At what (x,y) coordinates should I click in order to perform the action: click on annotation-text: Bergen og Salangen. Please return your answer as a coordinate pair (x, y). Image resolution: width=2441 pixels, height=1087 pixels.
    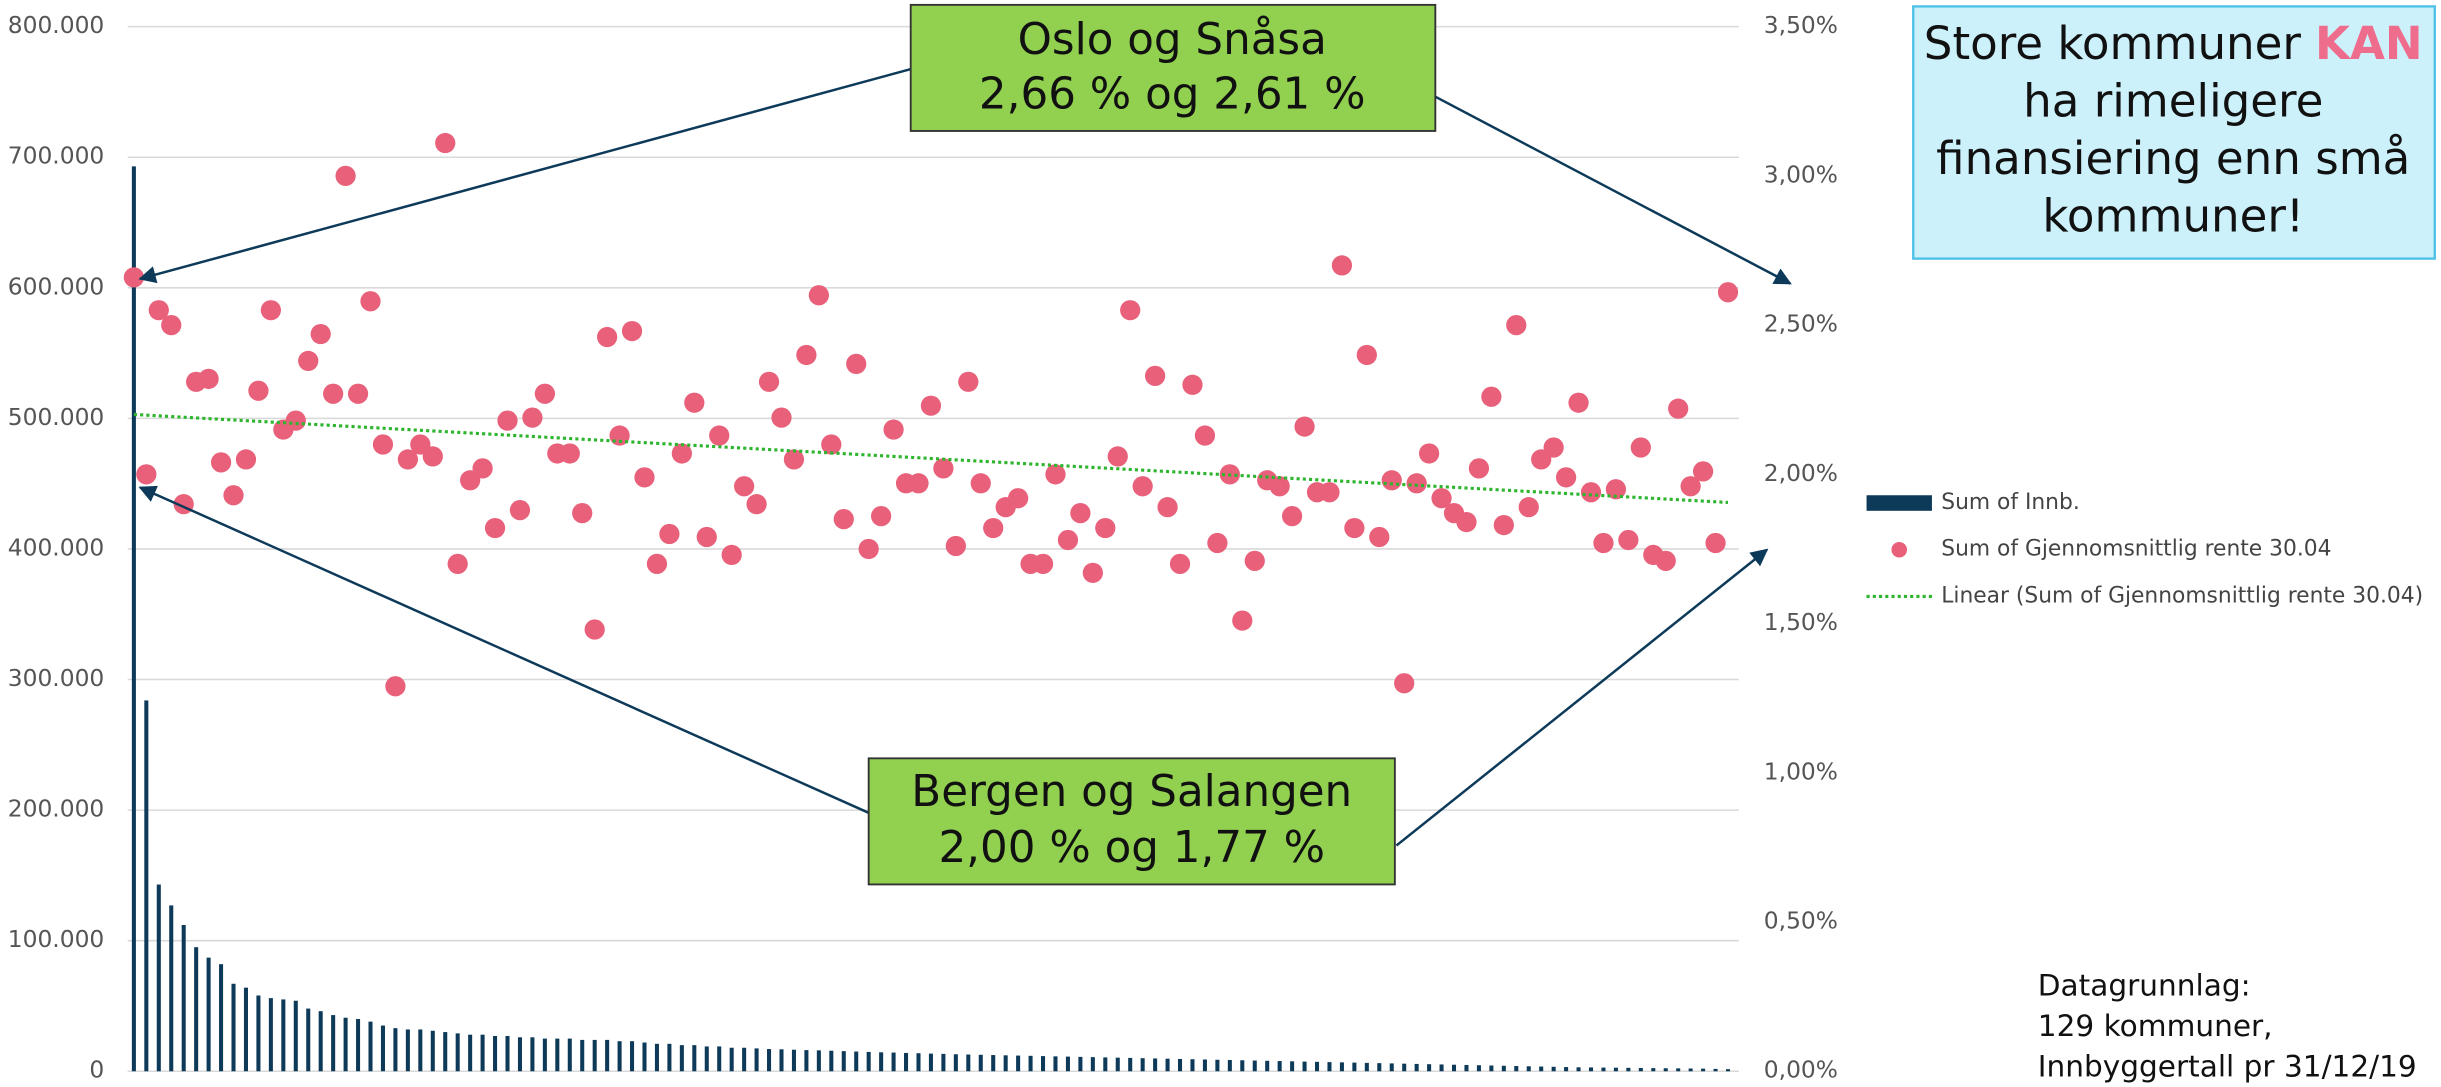
    Looking at the image, I should click on (1131, 792).